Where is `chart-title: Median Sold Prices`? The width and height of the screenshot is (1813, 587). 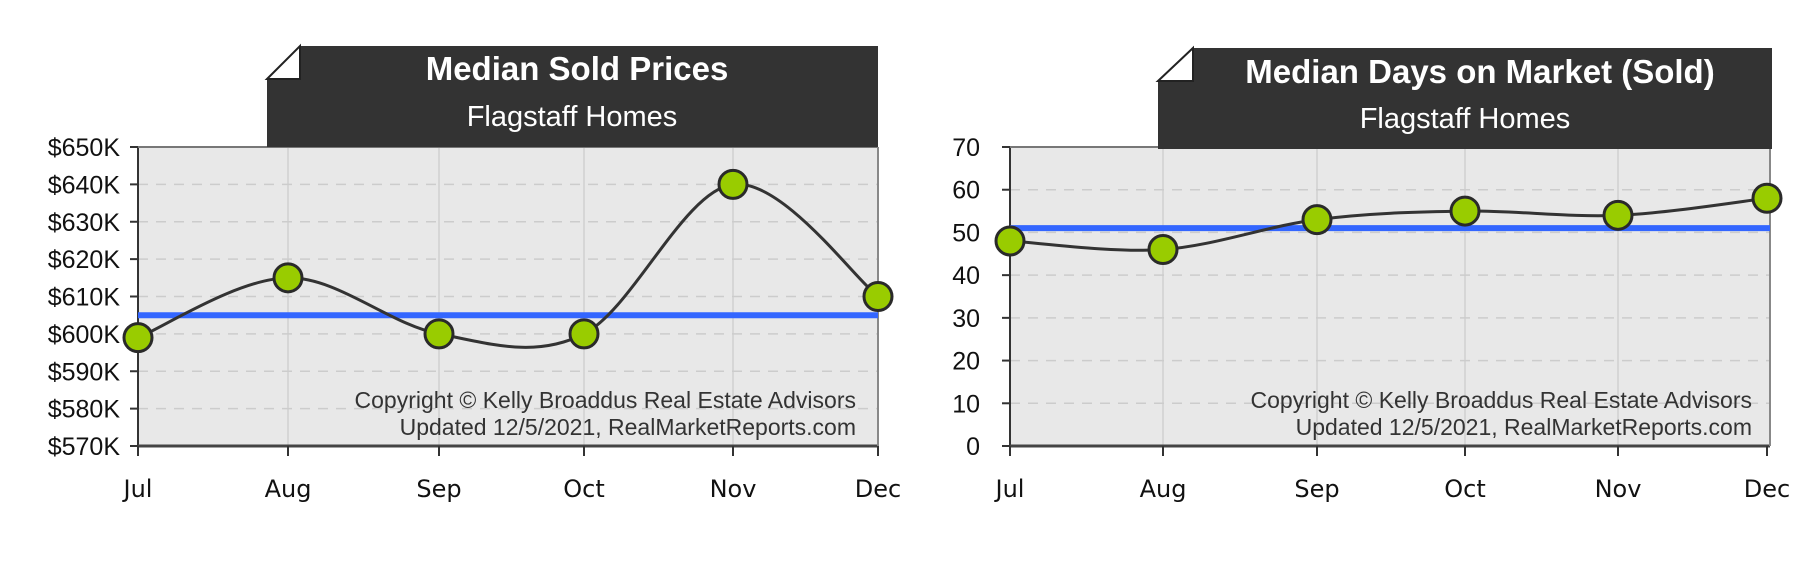 chart-title: Median Sold Prices is located at coordinates (577, 68).